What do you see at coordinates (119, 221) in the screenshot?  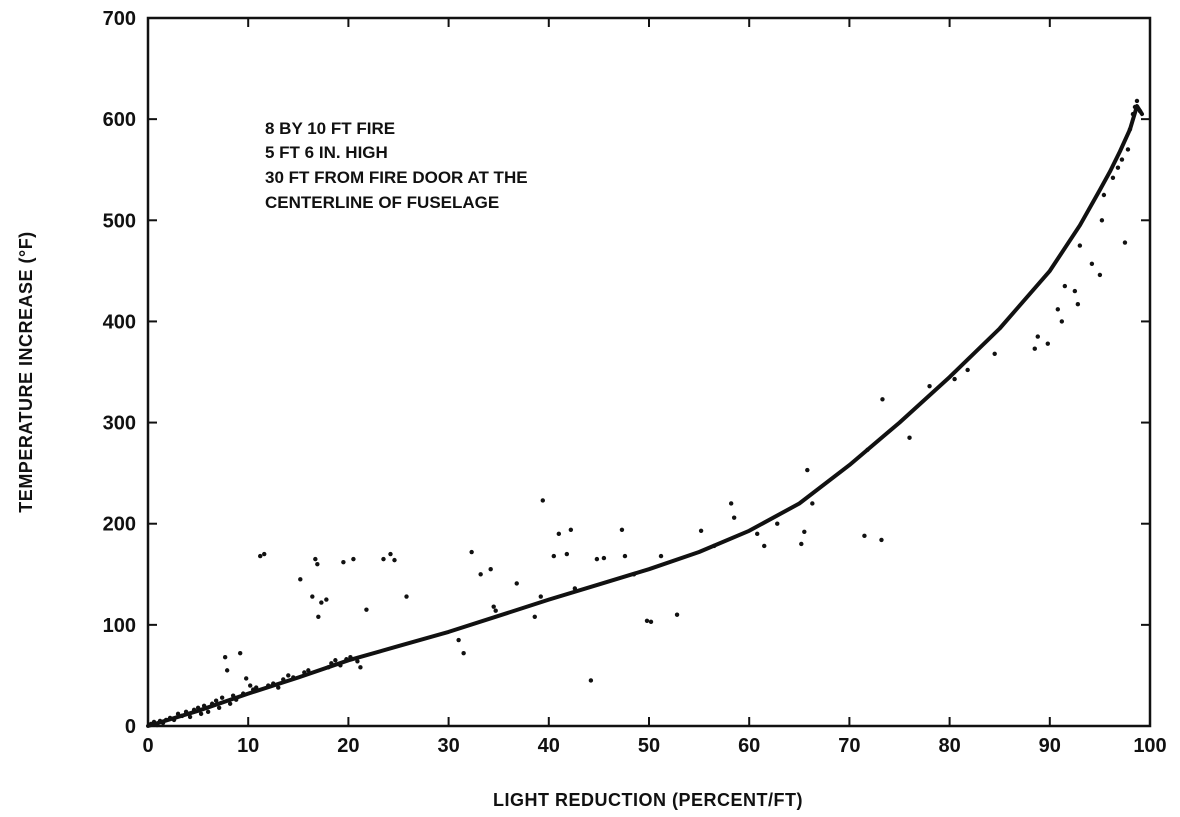 I see `y-tick-label: 500` at bounding box center [119, 221].